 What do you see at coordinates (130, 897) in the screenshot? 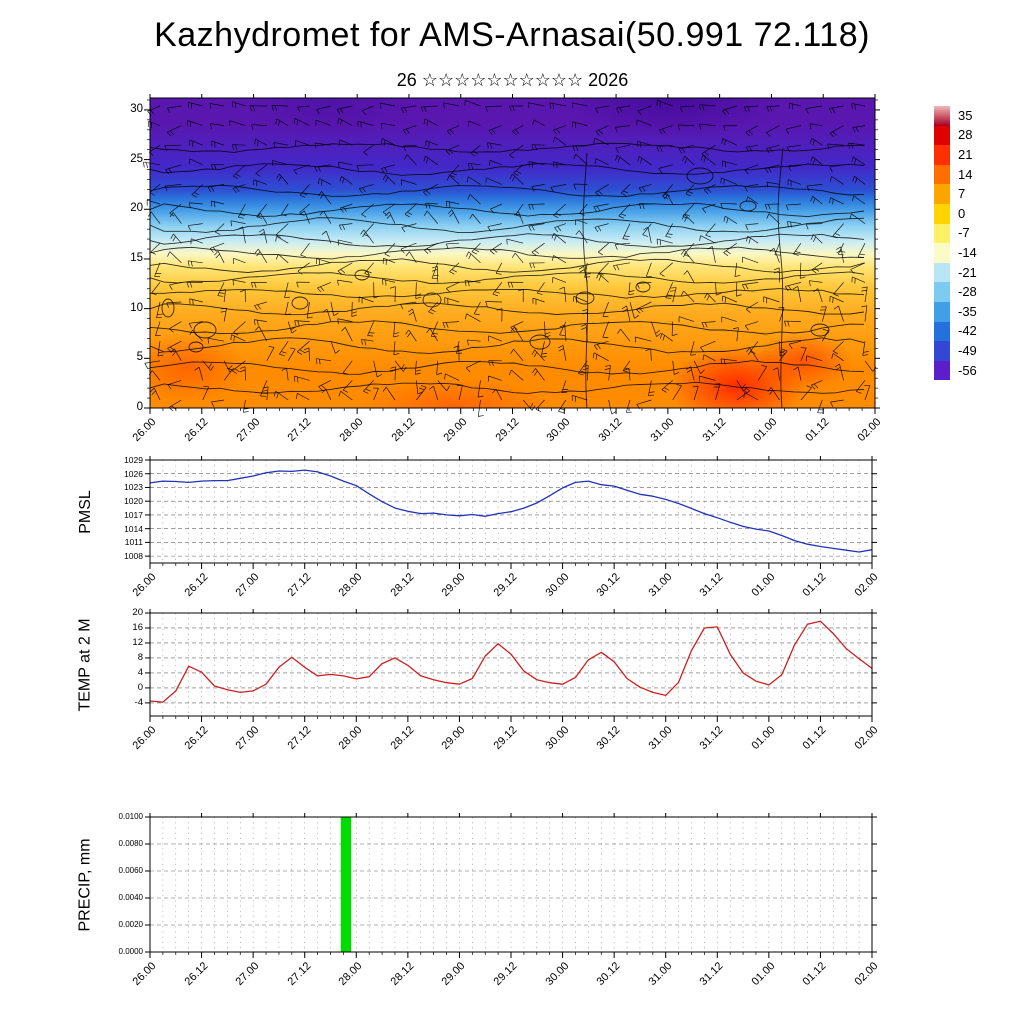
I see `y-tick-label: 0.0040` at bounding box center [130, 897].